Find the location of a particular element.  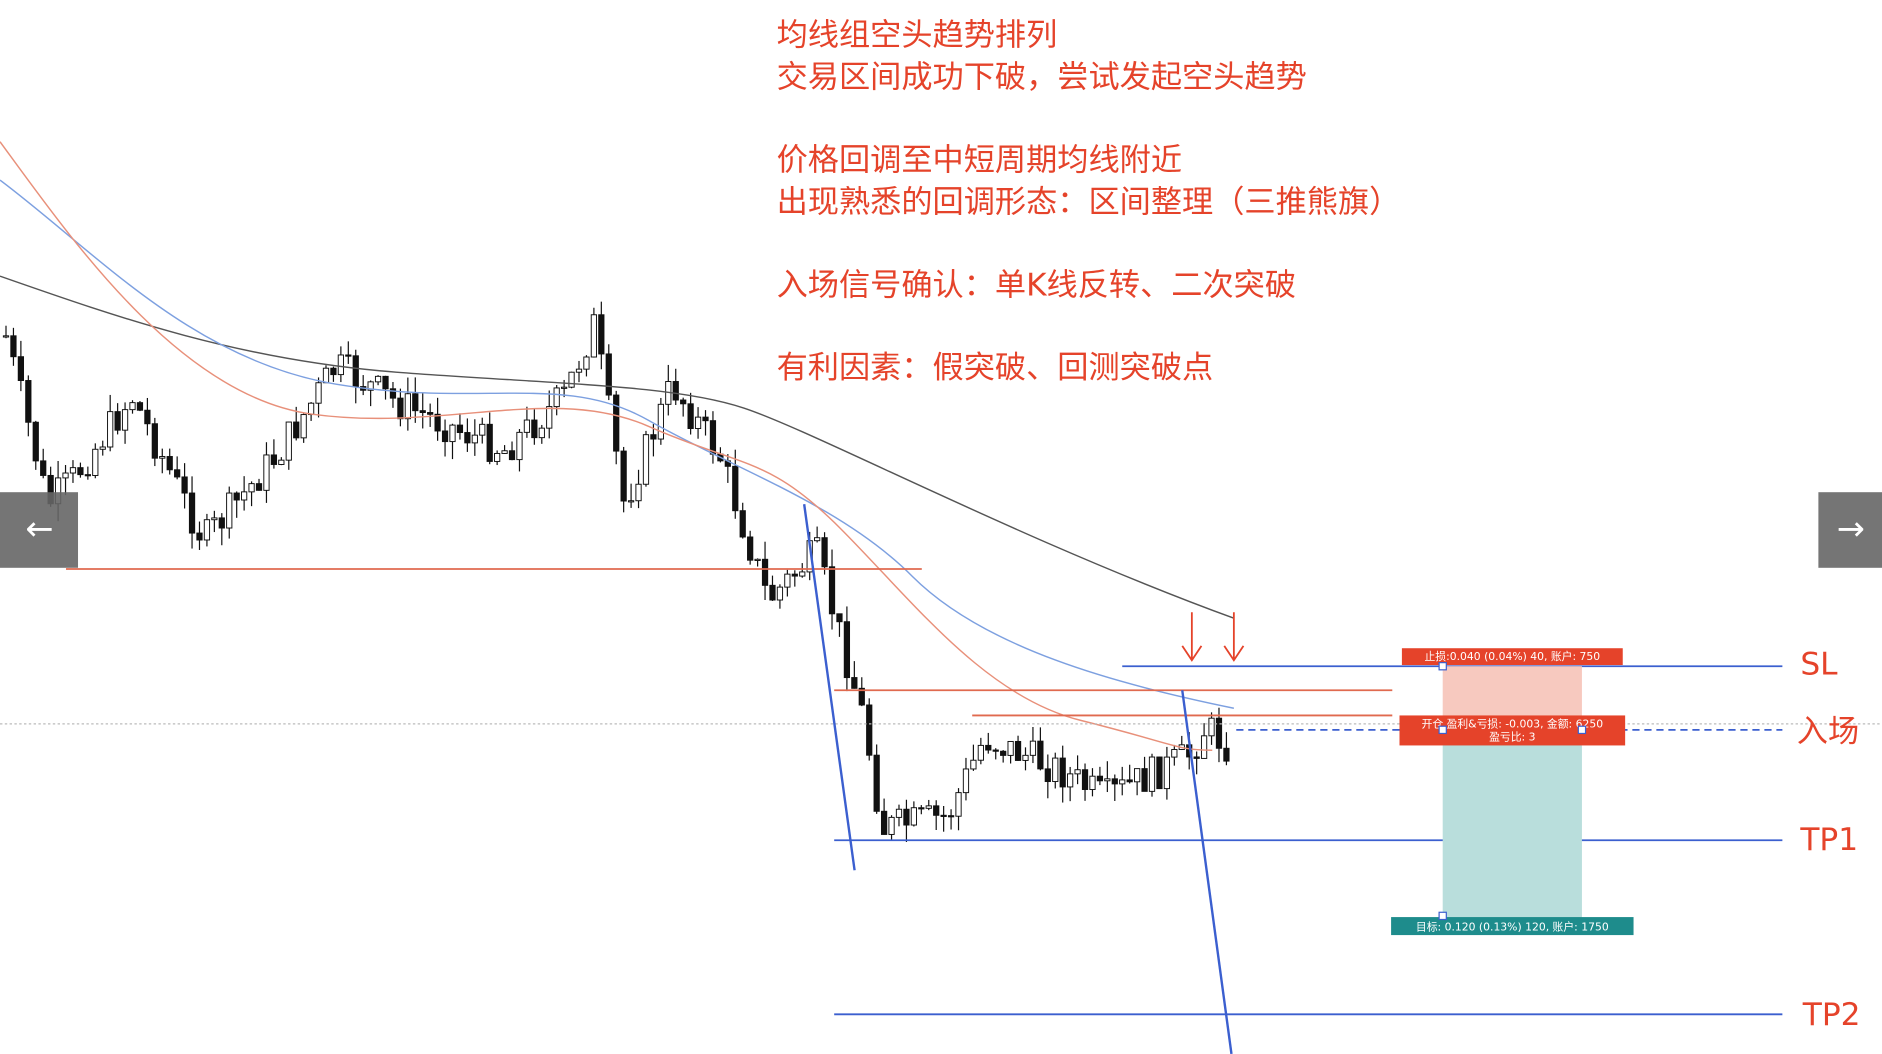

prev-button is located at coordinates (39, 530).